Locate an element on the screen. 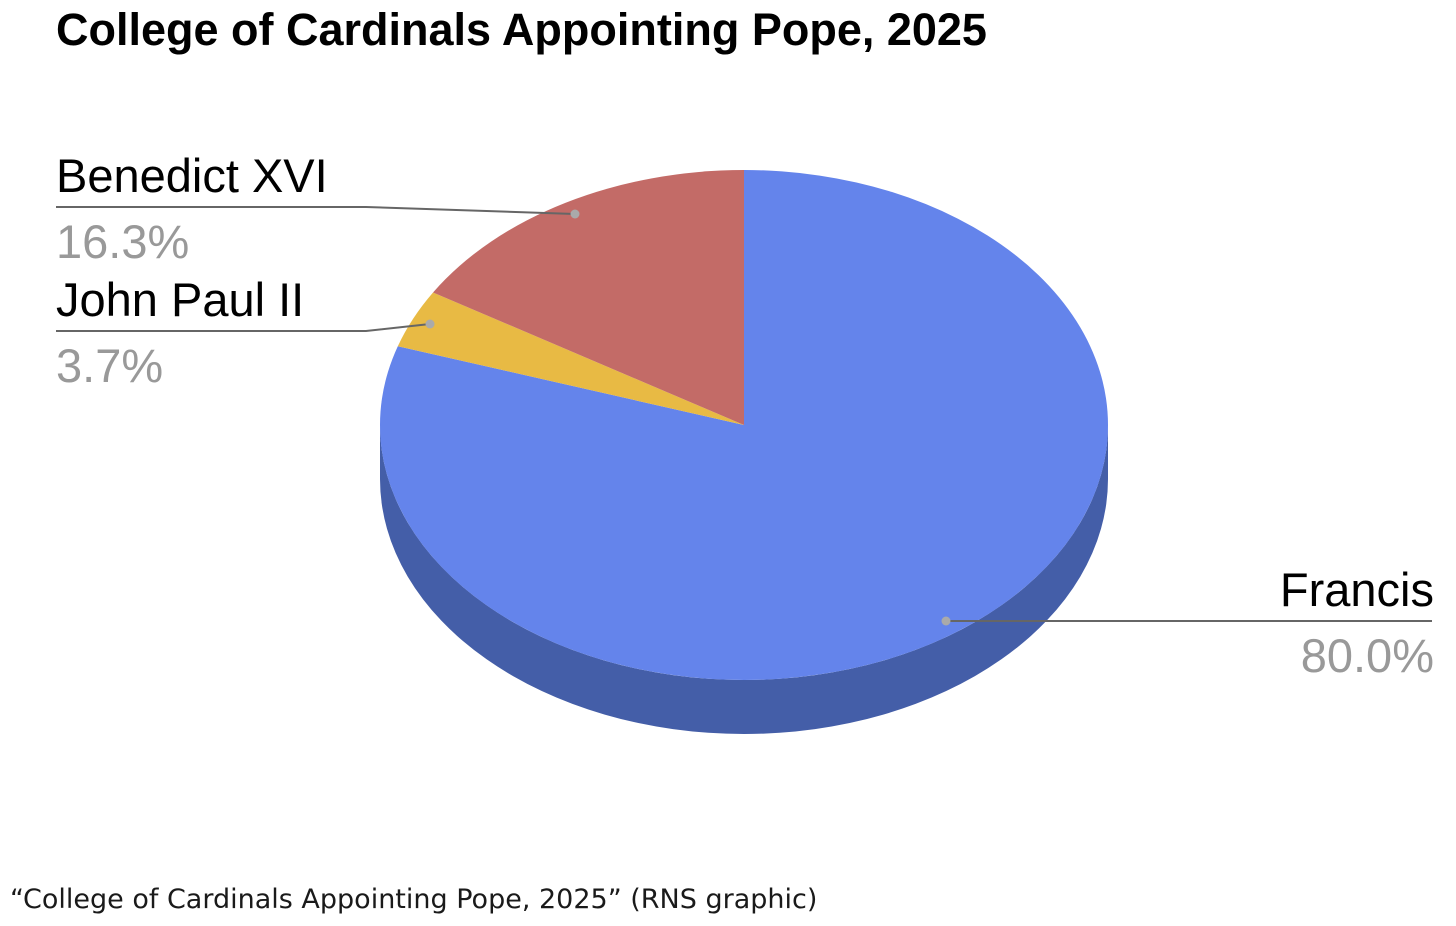 The width and height of the screenshot is (1456, 926). slice-label-francis: Francis is located at coordinates (1357, 589).